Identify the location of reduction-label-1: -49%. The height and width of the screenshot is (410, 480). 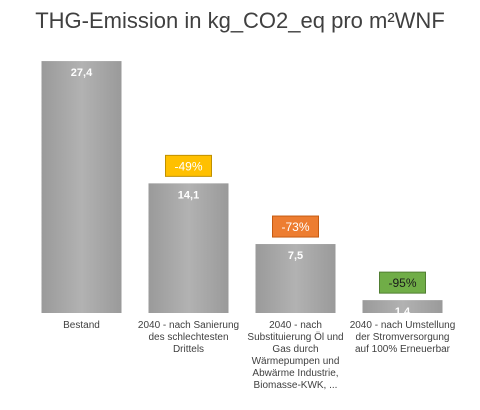
(188, 166).